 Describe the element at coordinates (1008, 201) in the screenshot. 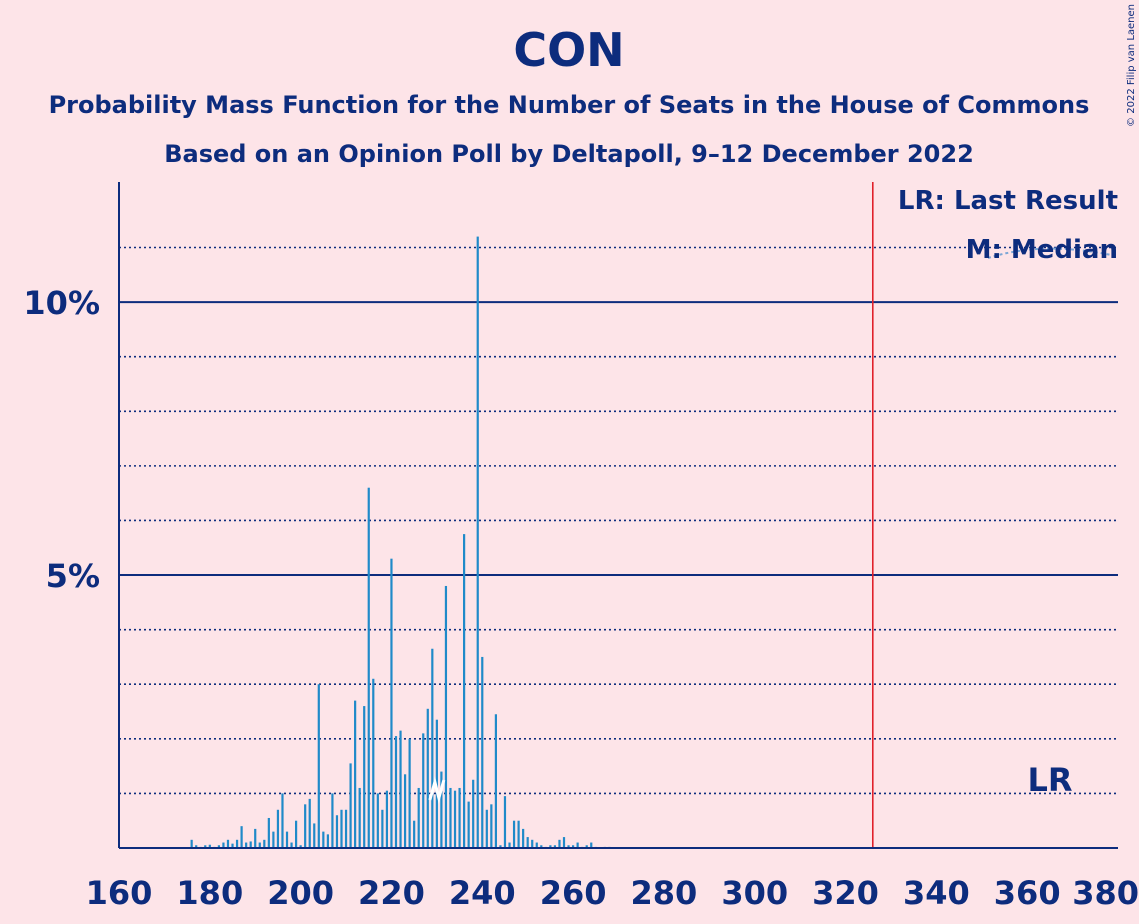

I see `legend-last-result: LR: Last Result` at that location.